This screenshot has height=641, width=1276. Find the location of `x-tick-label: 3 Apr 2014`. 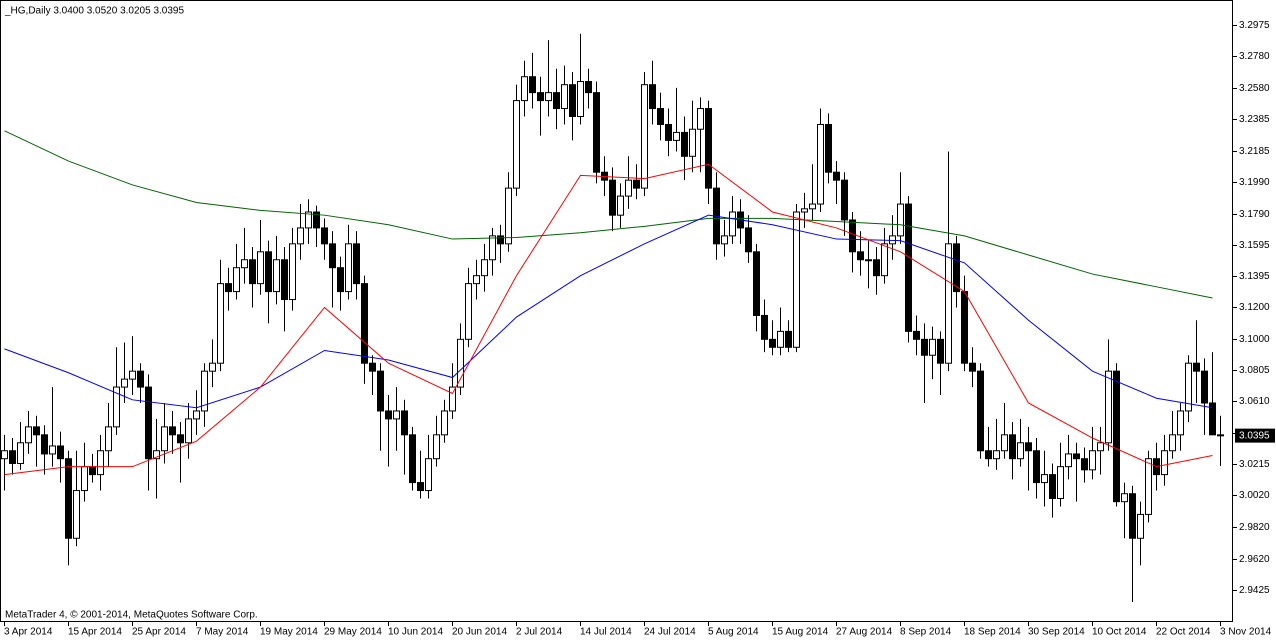

x-tick-label: 3 Apr 2014 is located at coordinates (28, 632).